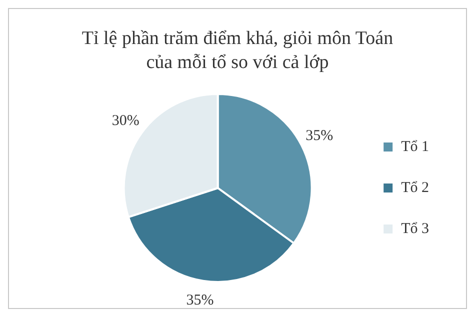 The image size is (473, 315). I want to click on chart-title: Tỉ lệ phần trăm điểm khá, giỏi môn Toán của mỗi tổ so với cả lớp, so click(237, 51).